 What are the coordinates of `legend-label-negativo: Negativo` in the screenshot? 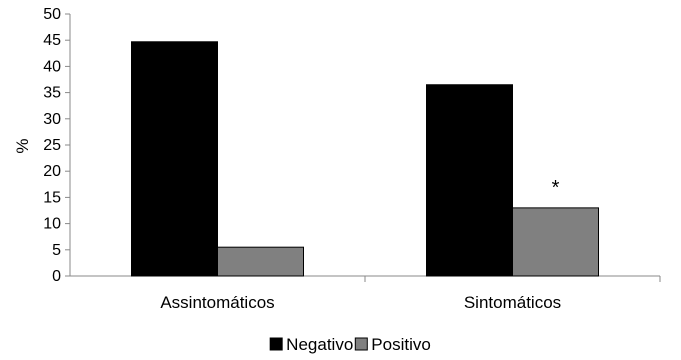 It's located at (319, 344).